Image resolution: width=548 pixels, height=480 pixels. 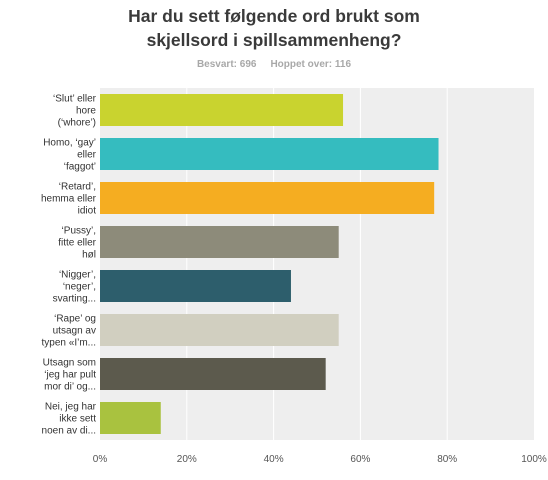 I want to click on category-label-line: ‘Pussy’,, so click(x=79, y=231).